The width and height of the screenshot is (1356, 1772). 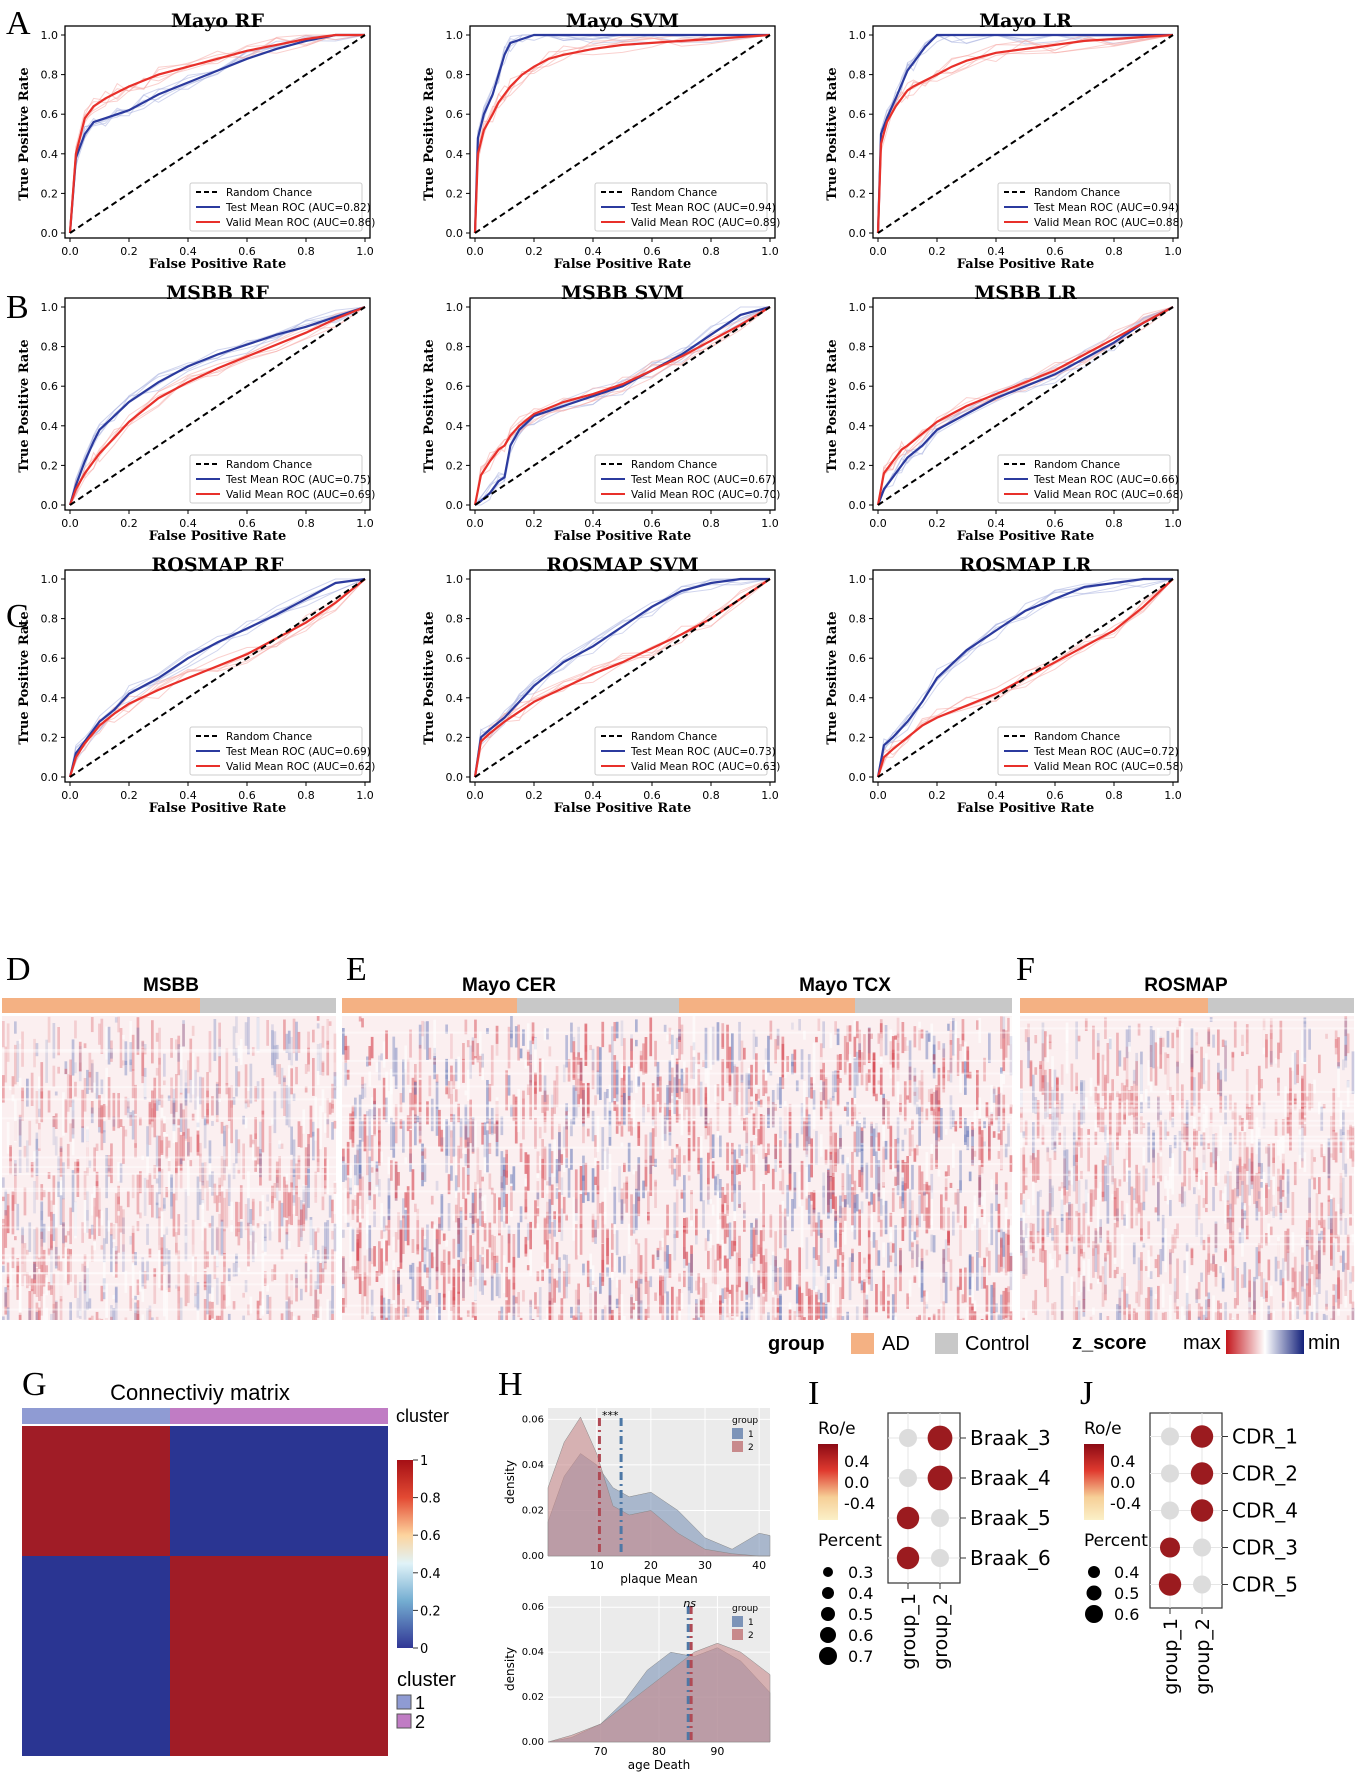 What do you see at coordinates (269, 465) in the screenshot?
I see `legend-random-label: Random Chance` at bounding box center [269, 465].